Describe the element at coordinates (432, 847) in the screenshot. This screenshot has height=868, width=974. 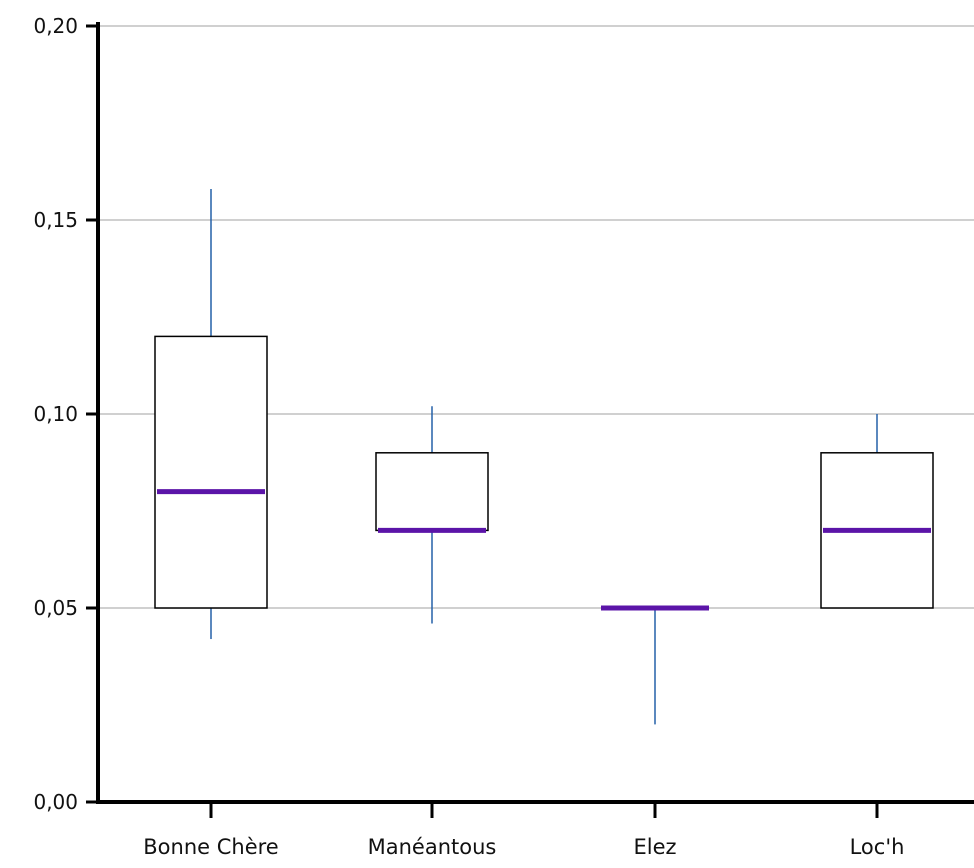
I see `x-category-label: Manéantous` at that location.